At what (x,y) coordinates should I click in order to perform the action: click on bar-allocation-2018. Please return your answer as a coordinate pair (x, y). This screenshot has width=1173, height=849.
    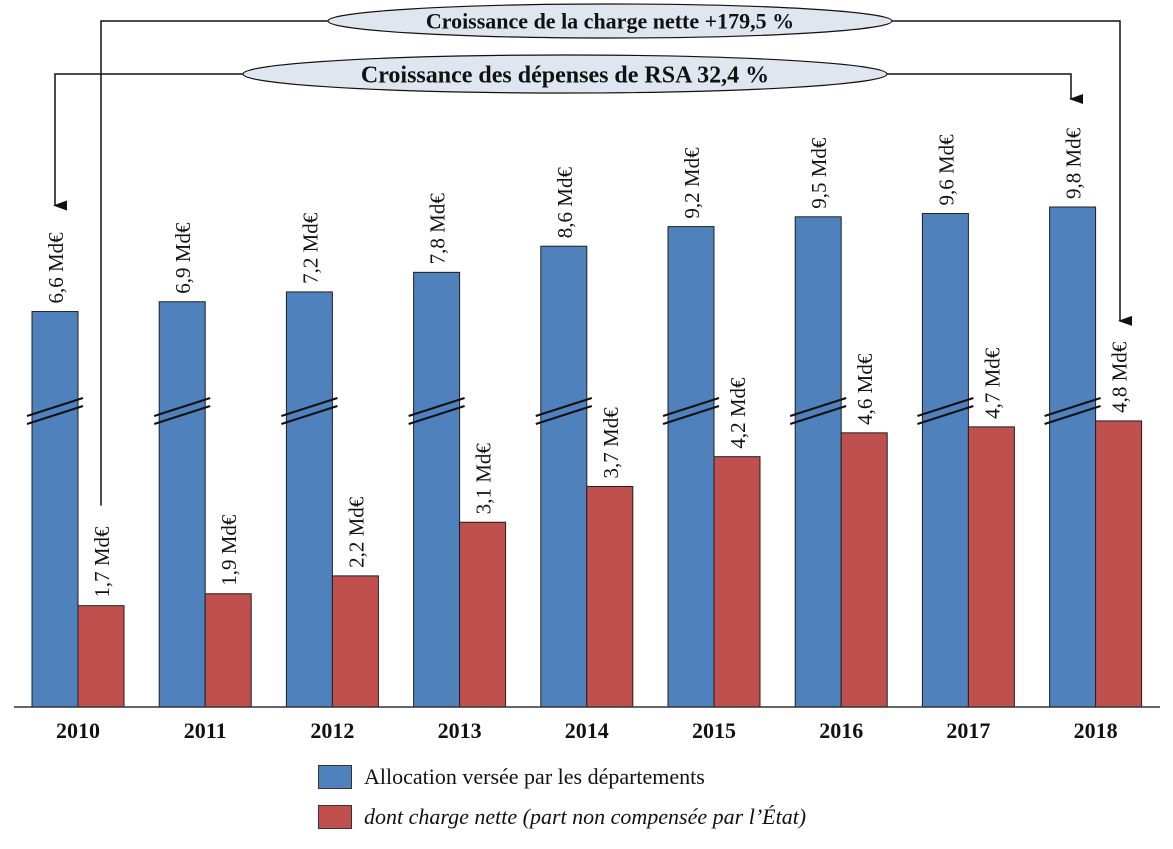
    Looking at the image, I should click on (1073, 457).